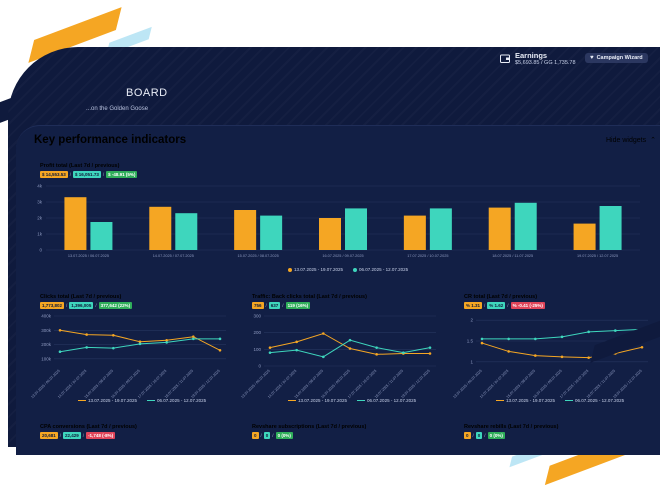  I want to click on traffic-previous-pill: 637, so click(274, 305).